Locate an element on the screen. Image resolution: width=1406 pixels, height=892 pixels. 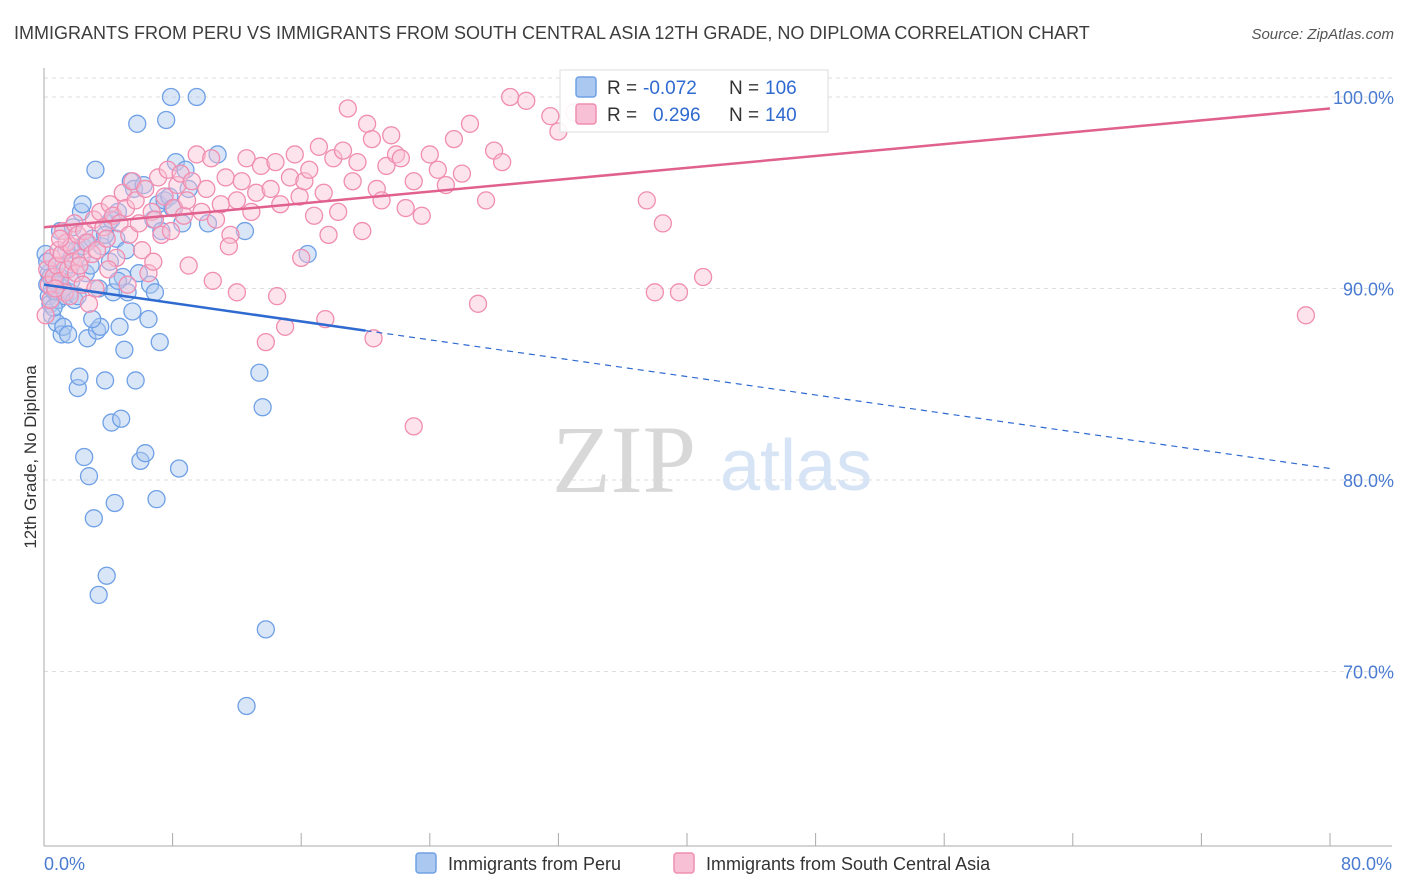
legend-swatch-asia is located at coordinates (586, 114).